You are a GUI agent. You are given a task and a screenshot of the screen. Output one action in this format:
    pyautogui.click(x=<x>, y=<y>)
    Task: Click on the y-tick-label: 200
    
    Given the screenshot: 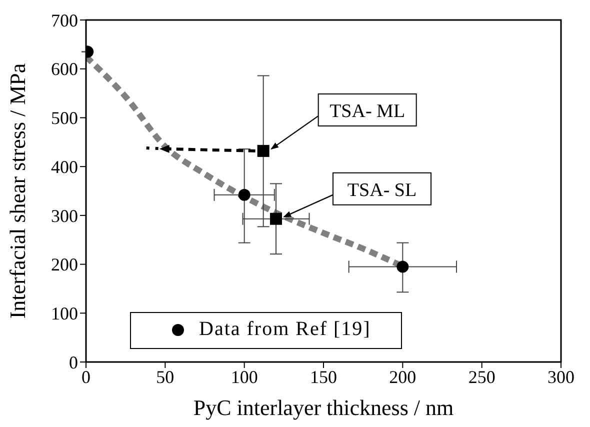 What is the action you would take?
    pyautogui.click(x=64, y=264)
    